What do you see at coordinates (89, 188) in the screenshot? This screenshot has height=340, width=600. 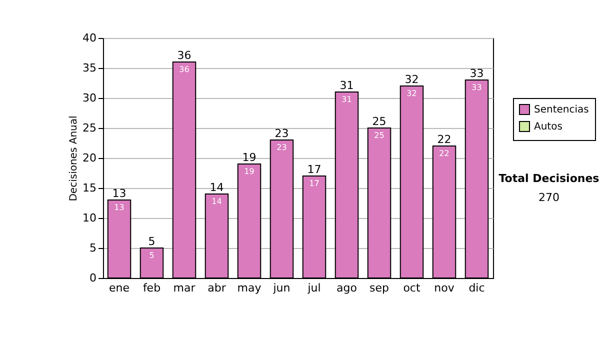 I see `y-tick-label: 15` at bounding box center [89, 188].